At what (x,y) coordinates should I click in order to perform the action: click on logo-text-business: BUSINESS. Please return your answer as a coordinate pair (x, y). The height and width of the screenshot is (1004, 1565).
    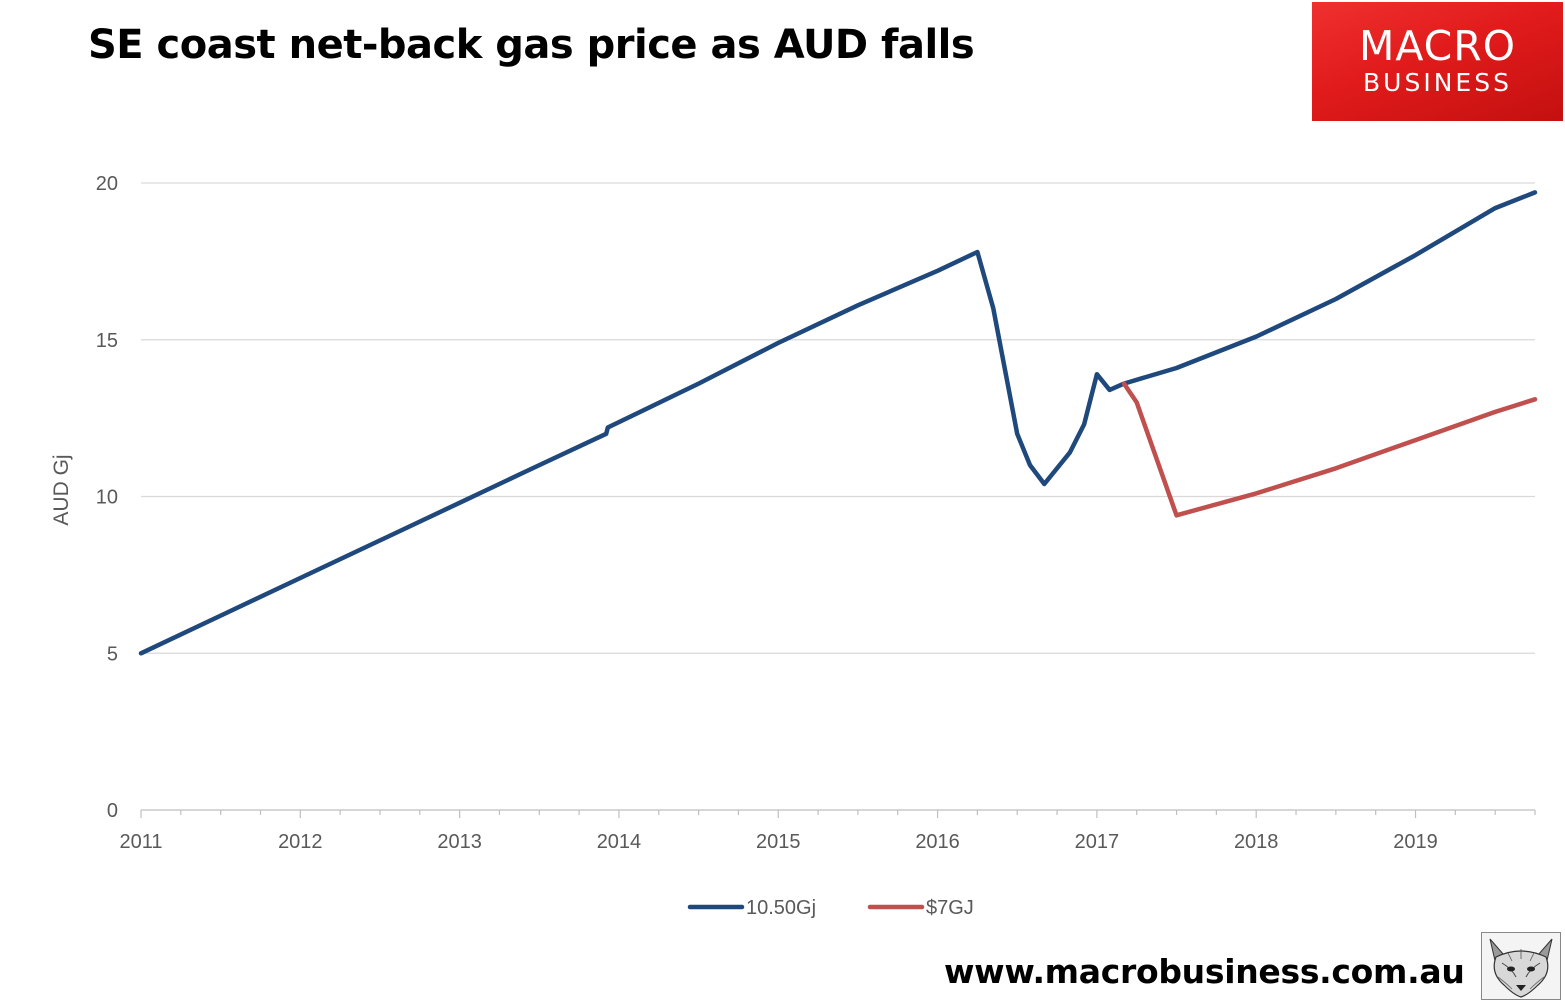
    Looking at the image, I should click on (1437, 82).